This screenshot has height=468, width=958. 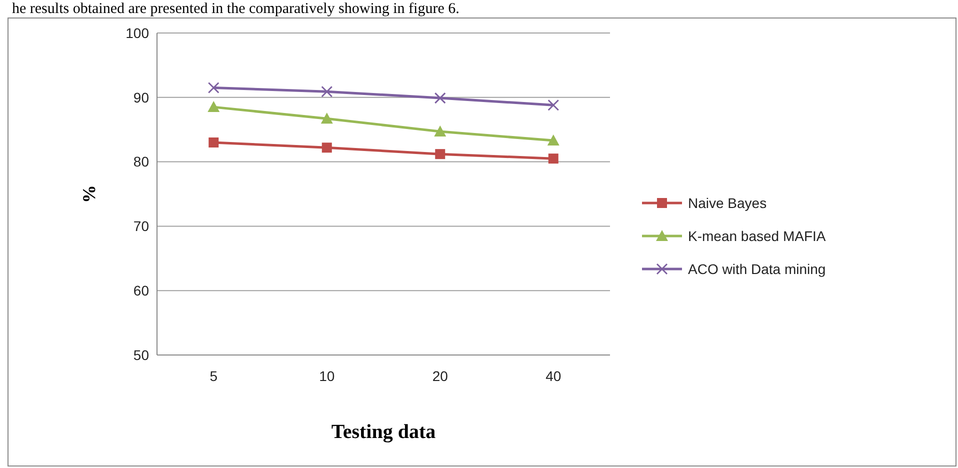 I want to click on y-tick-label: 50, so click(x=141, y=354).